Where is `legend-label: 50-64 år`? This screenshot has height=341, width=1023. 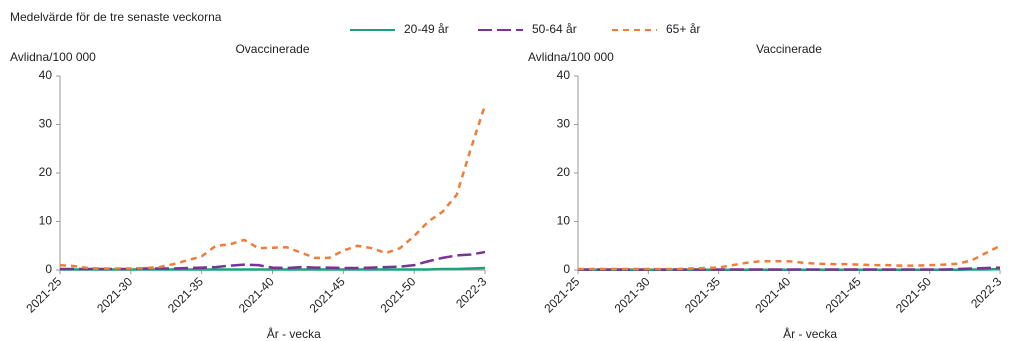
legend-label: 50-64 år is located at coordinates (554, 29).